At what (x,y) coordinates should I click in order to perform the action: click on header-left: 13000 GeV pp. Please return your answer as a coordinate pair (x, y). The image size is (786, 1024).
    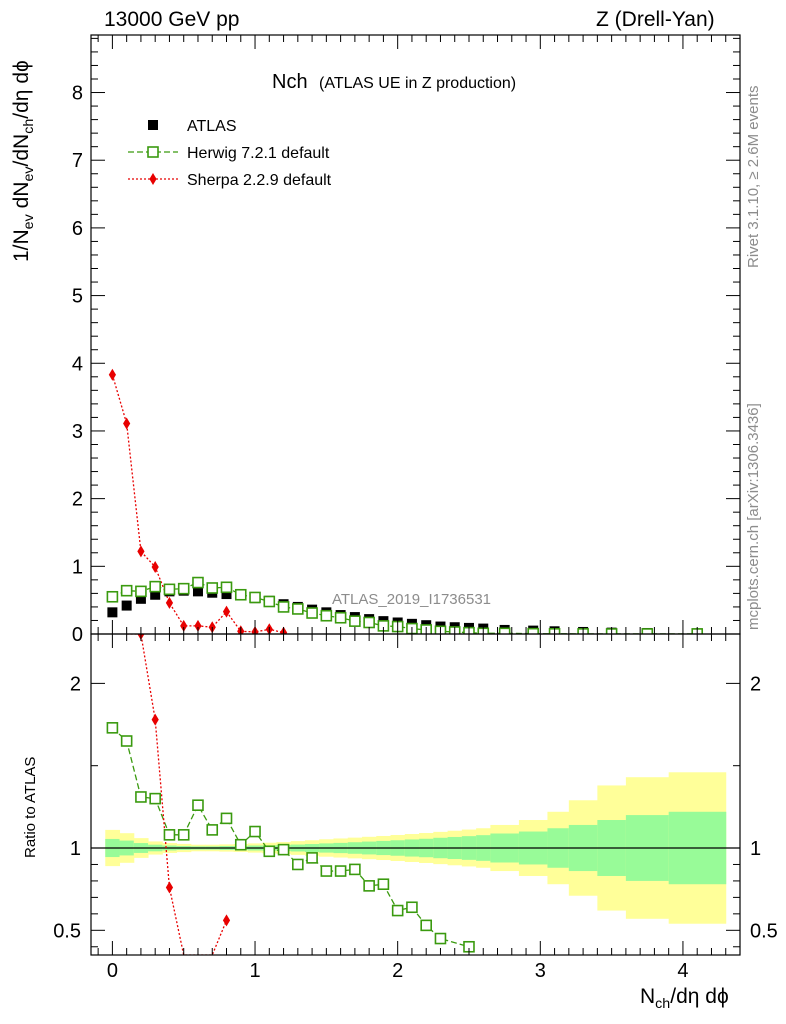
    Looking at the image, I should click on (172, 19).